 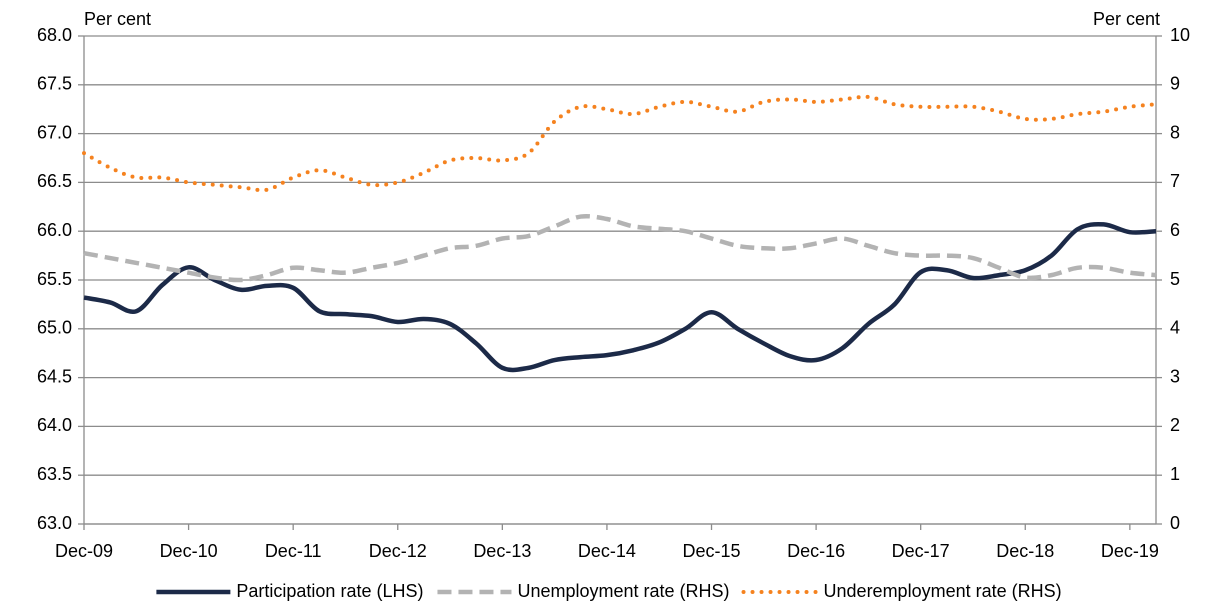 I want to click on x-tick-label: Dec-11, so click(x=293, y=551).